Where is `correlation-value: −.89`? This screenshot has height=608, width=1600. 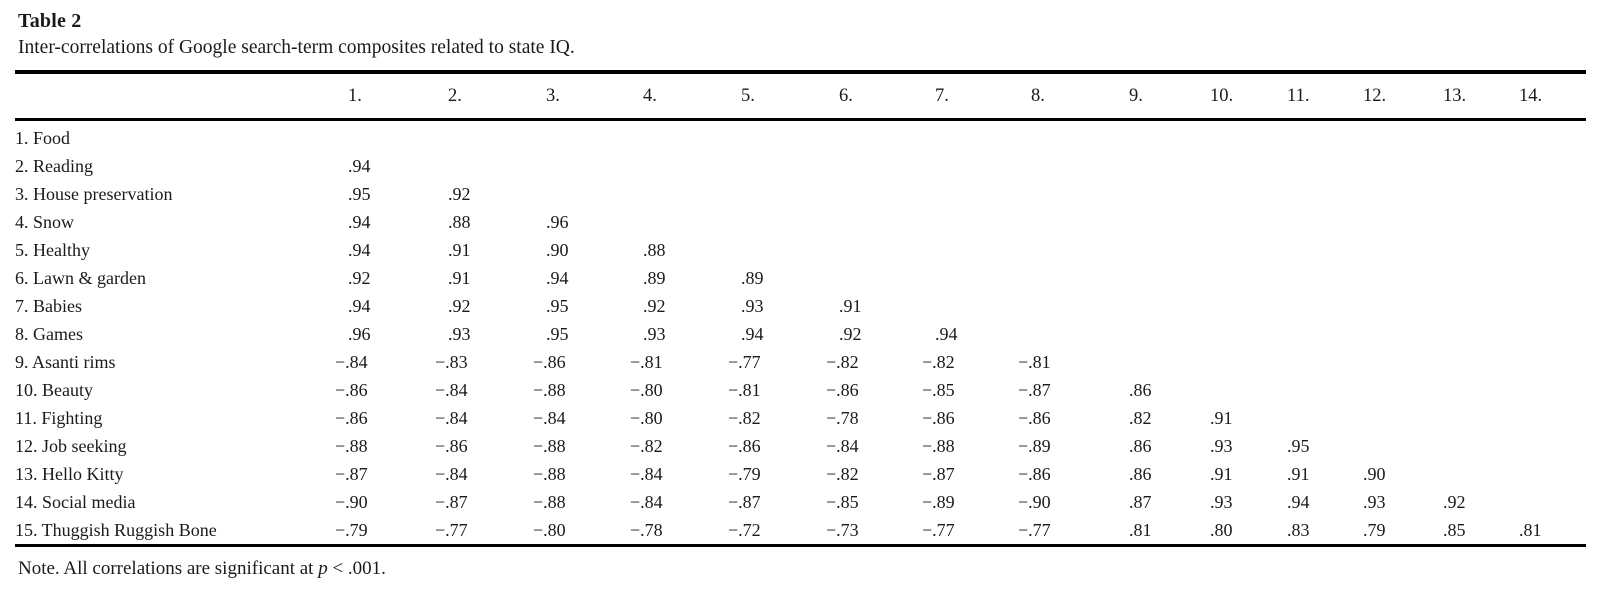
correlation-value: −.89 is located at coordinates (938, 502).